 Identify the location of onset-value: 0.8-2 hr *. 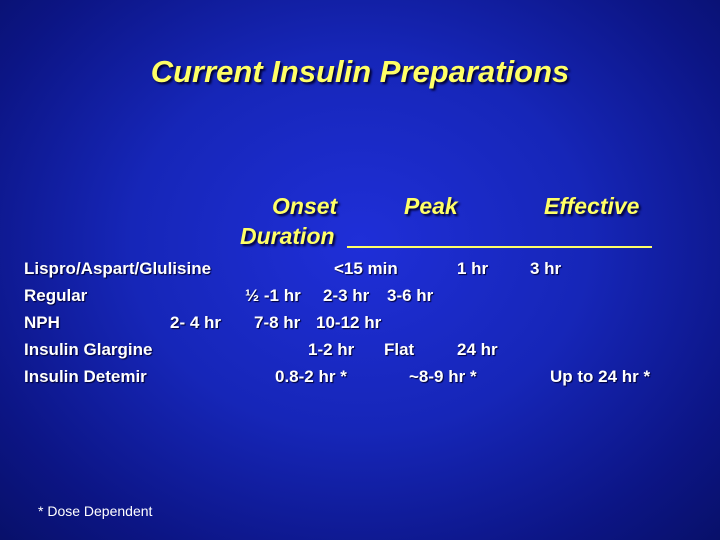
(311, 376).